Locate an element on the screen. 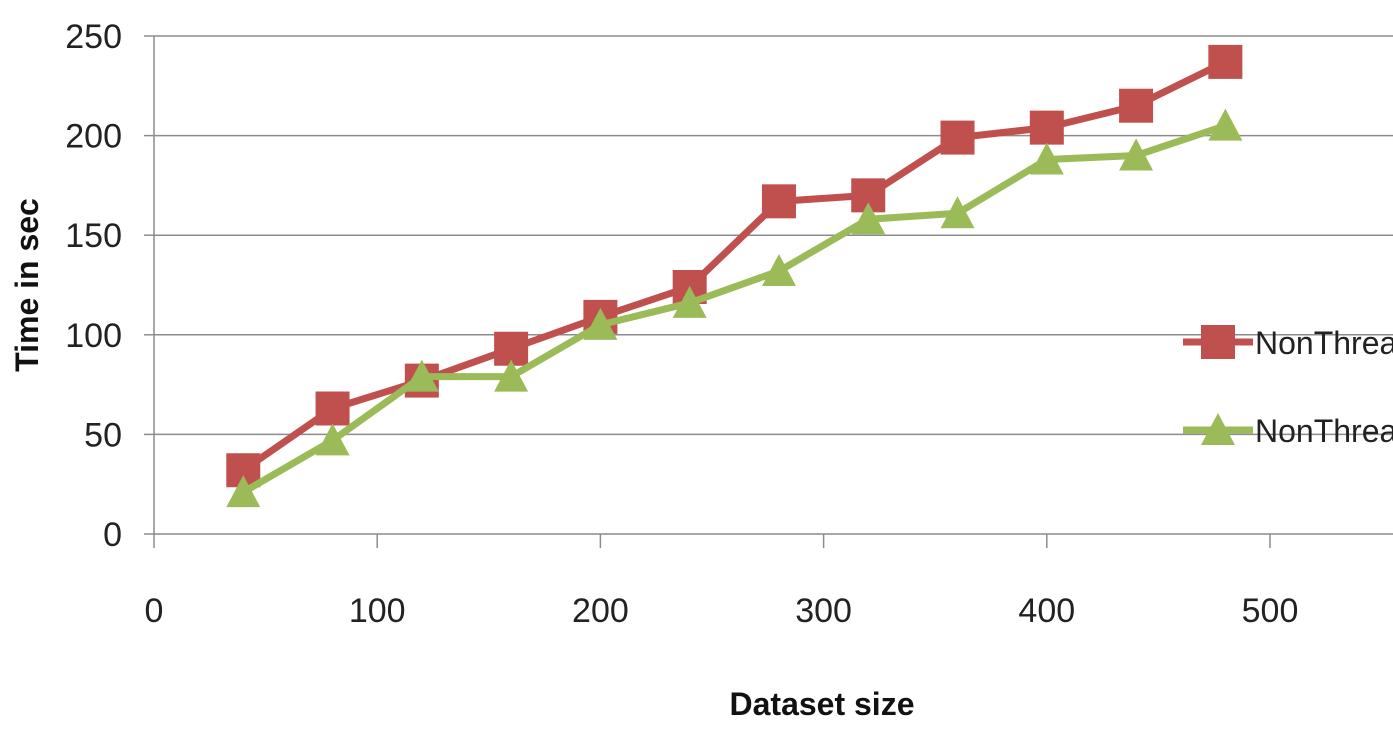 This screenshot has height=735, width=1393. x-tick-label: 300 is located at coordinates (823, 611).